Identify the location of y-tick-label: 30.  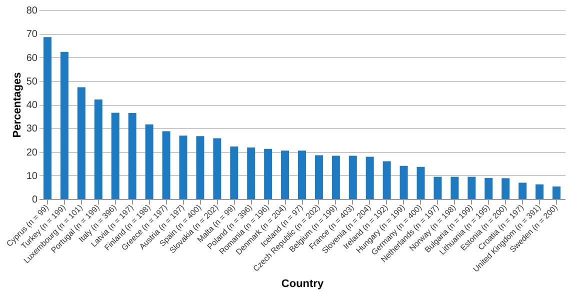
(32, 129).